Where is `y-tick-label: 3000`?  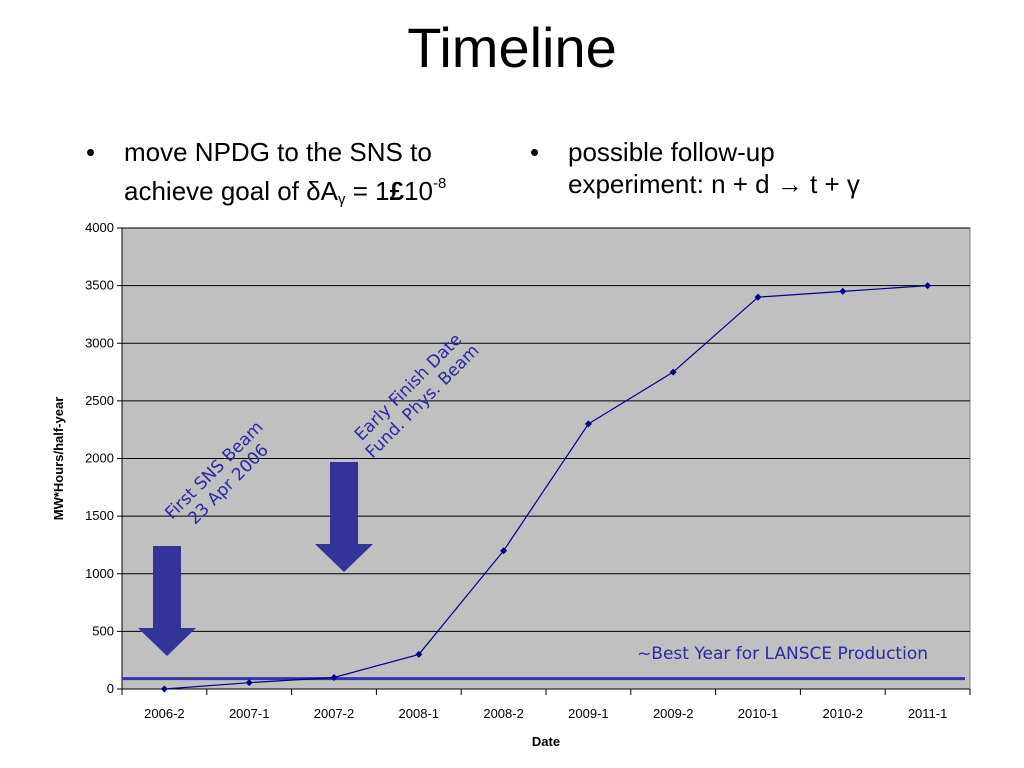
y-tick-label: 3000 is located at coordinates (99, 342).